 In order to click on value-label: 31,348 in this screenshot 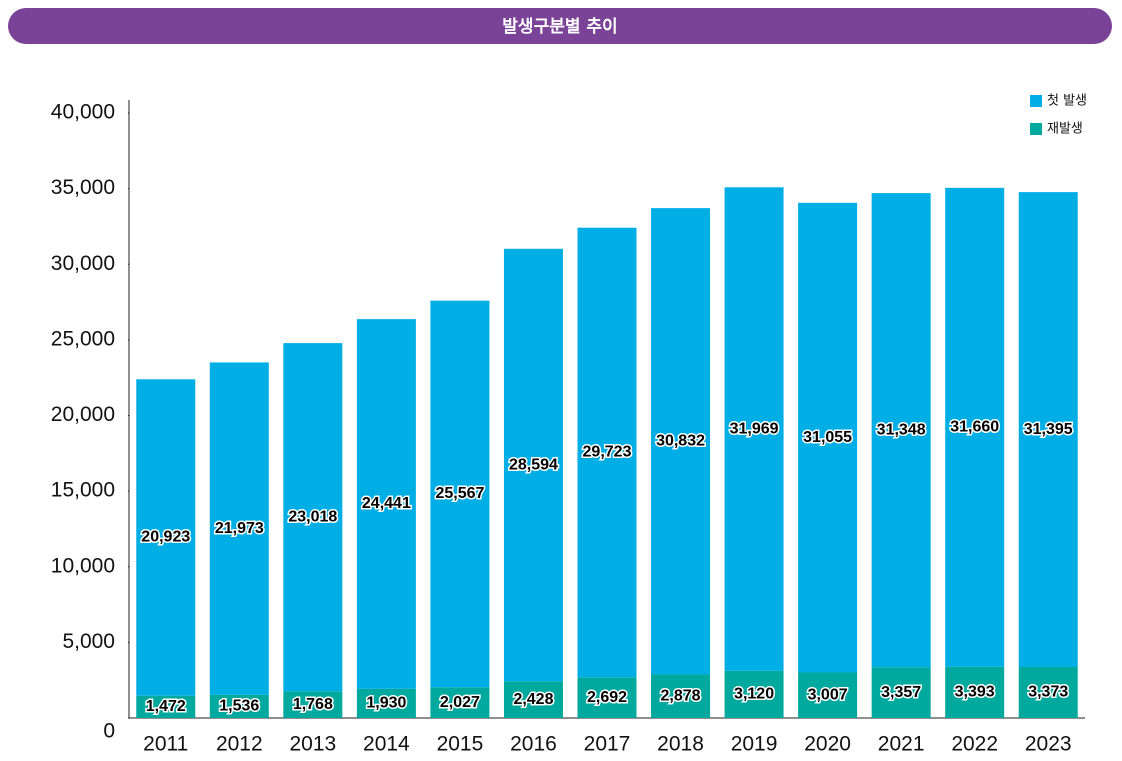, I will do `click(901, 429)`.